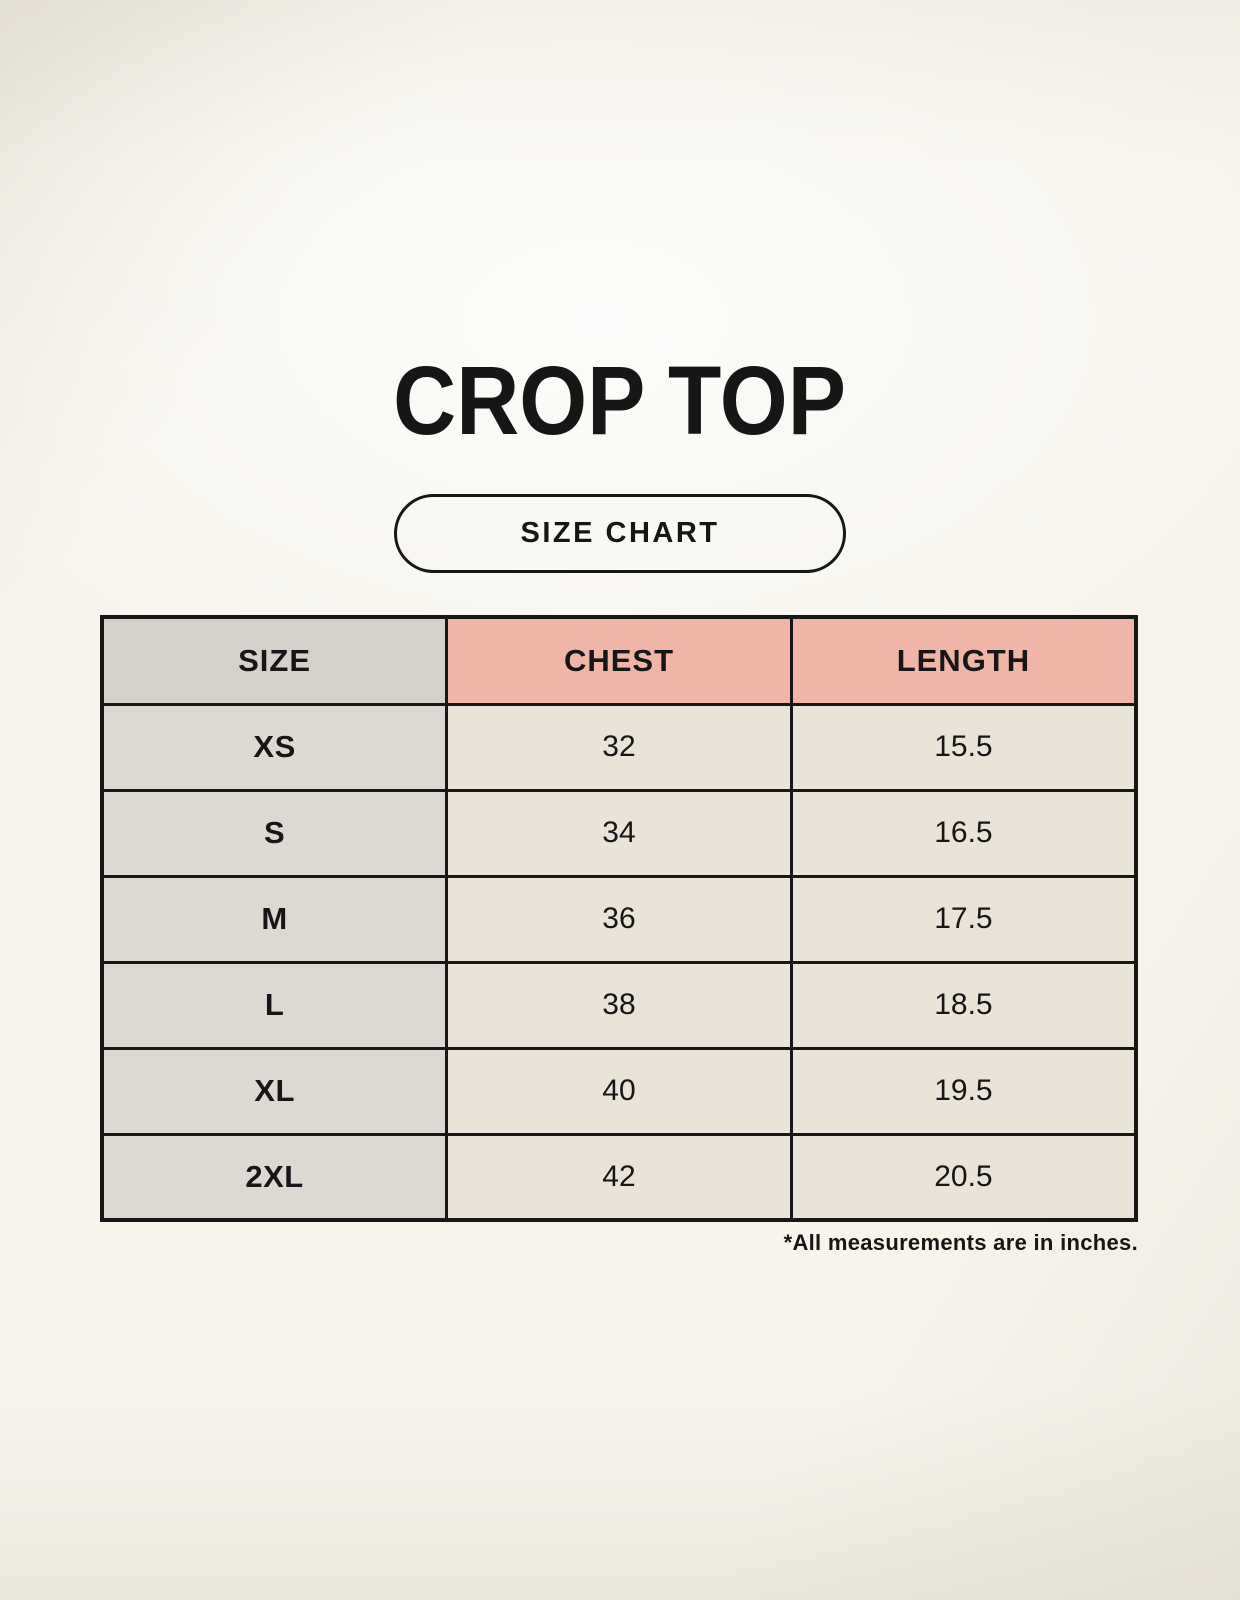 This screenshot has width=1240, height=1600. I want to click on size-chart-badge: SIZE CHART, so click(620, 533).